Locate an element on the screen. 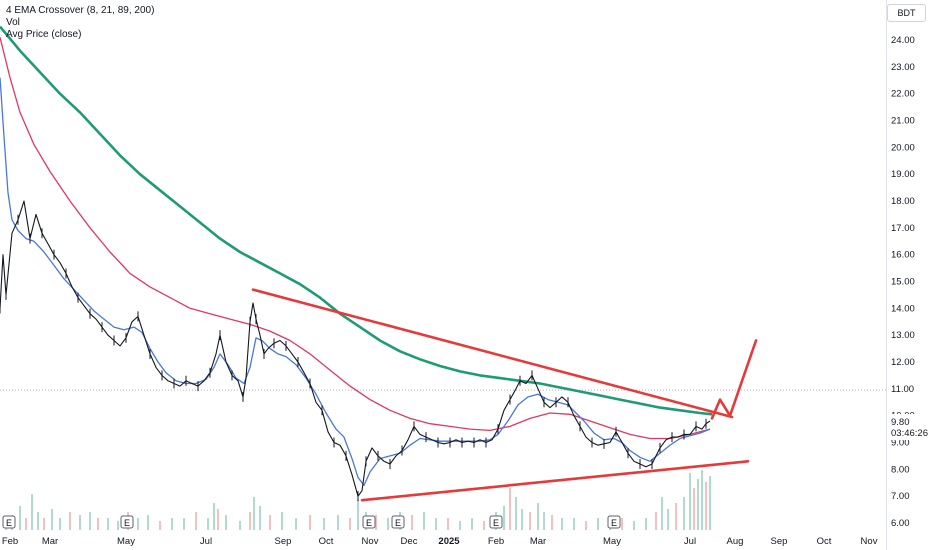 This screenshot has height=550, width=932. y-tick-label: 11.00 is located at coordinates (902, 389).